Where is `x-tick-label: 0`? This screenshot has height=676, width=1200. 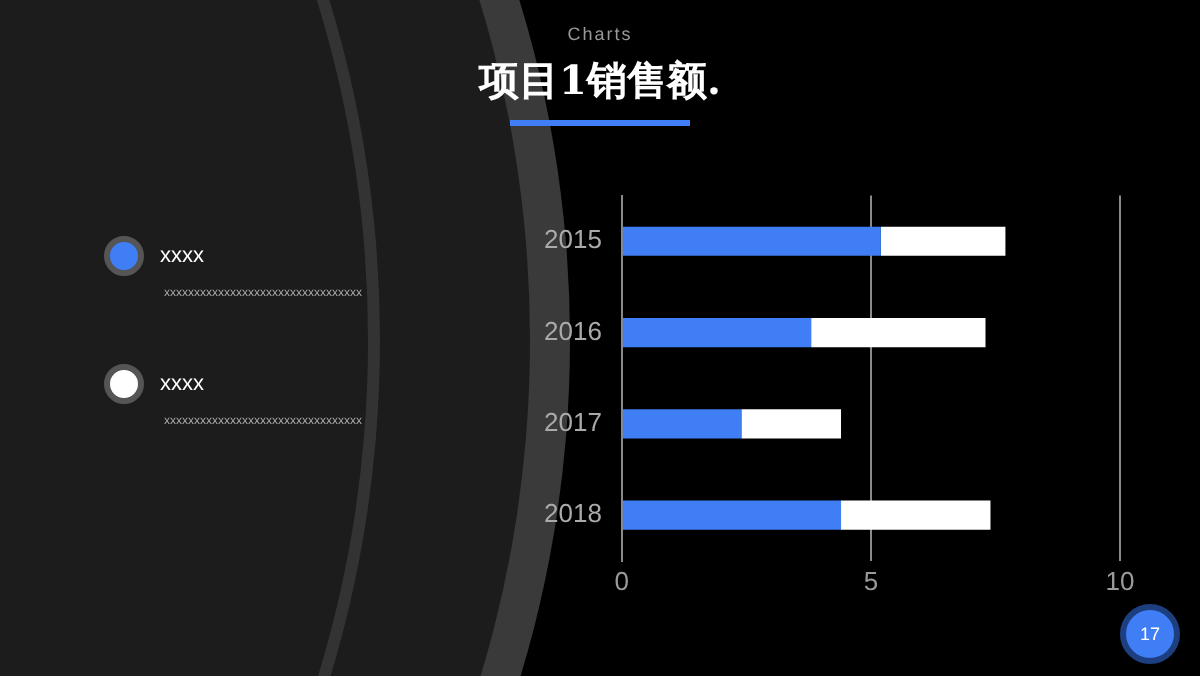
x-tick-label: 0 is located at coordinates (622, 580).